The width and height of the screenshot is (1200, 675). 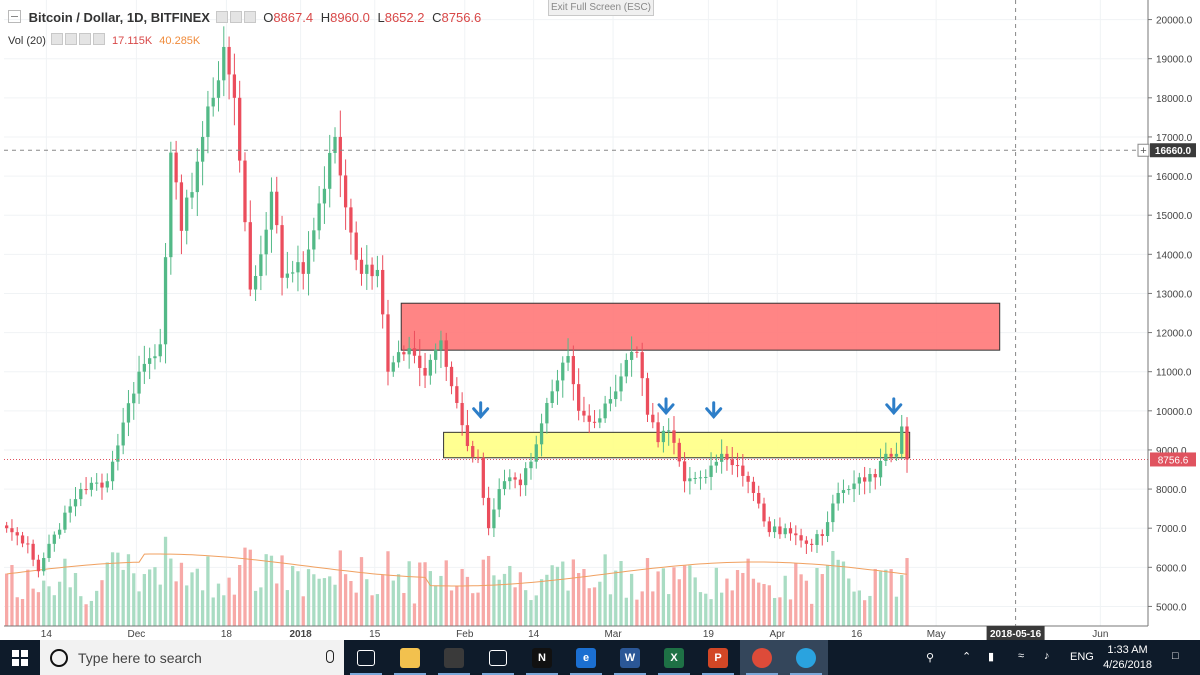 What do you see at coordinates (991, 657) in the screenshot?
I see `battery-icon: ▮` at bounding box center [991, 657].